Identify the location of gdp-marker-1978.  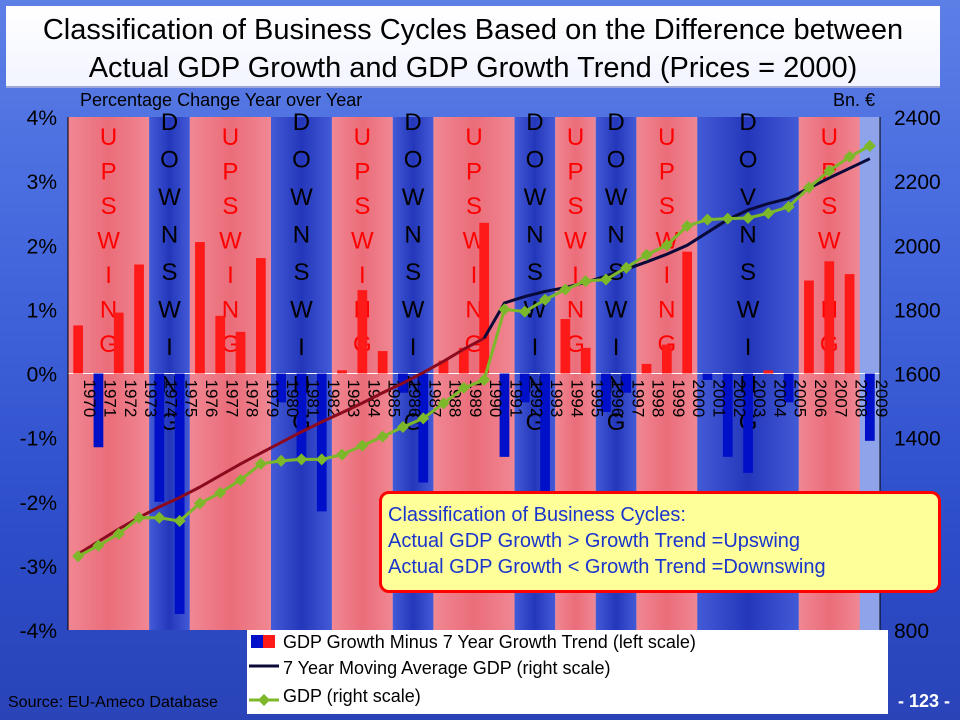
(240, 479).